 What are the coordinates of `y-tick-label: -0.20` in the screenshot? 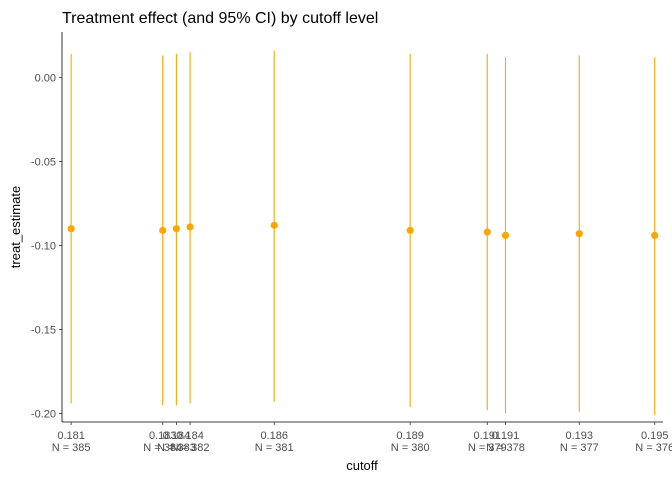 It's located at (43, 415).